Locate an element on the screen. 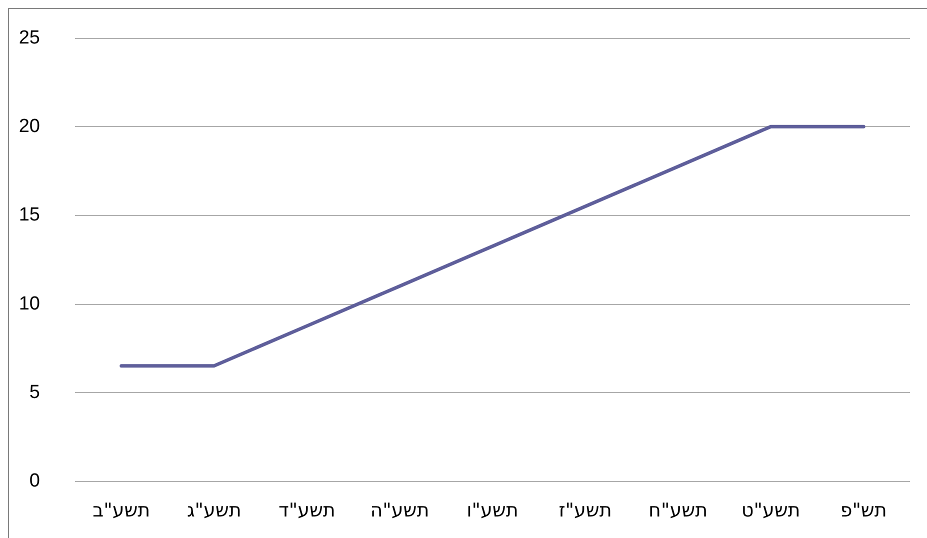 Image resolution: width=927 pixels, height=538 pixels. x-tick-label: תשע"ט is located at coordinates (770, 511).